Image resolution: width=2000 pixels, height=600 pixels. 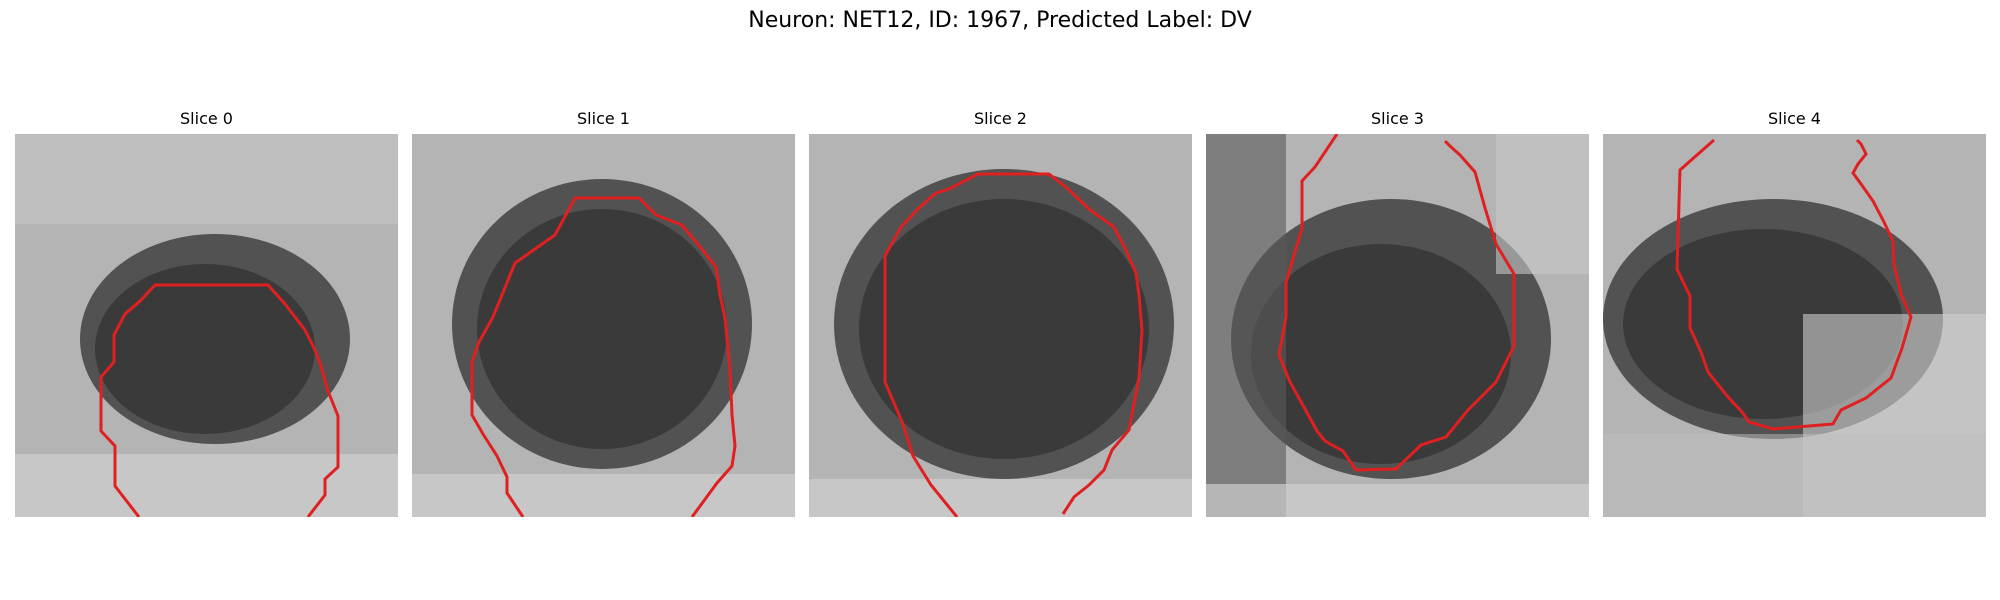 What do you see at coordinates (1000, 118) in the screenshot?
I see `slice-title-2: Slice 2` at bounding box center [1000, 118].